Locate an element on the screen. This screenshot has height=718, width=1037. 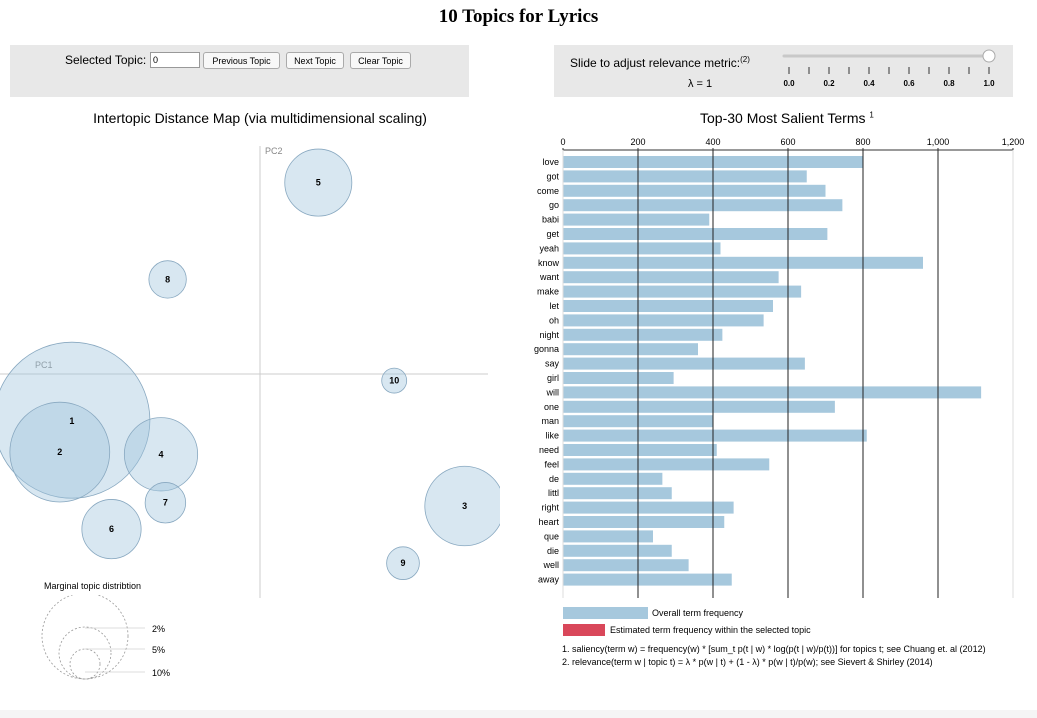
pc1-label: PC1 is located at coordinates (44, 365).